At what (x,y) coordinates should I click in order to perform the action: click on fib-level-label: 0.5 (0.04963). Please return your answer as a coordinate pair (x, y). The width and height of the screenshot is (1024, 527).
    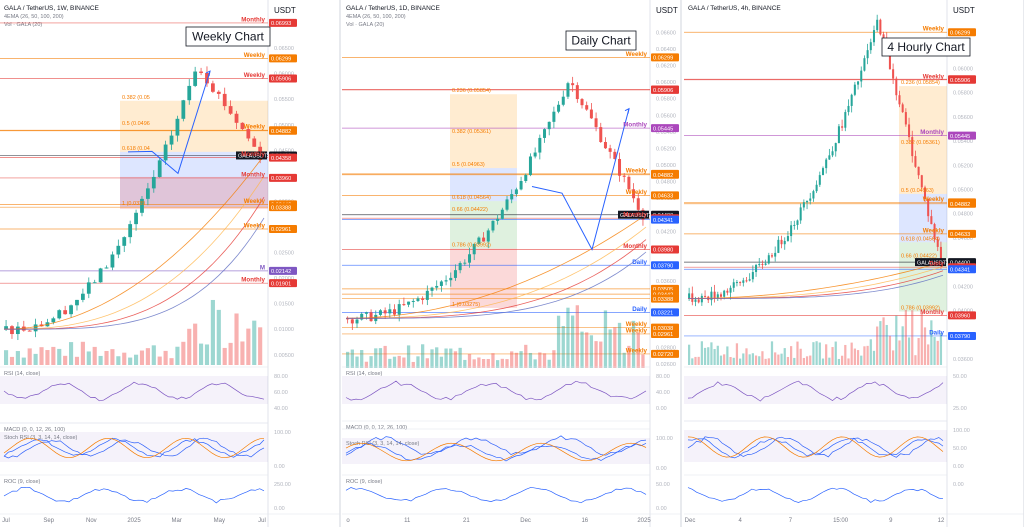
    Looking at the image, I should click on (468, 165).